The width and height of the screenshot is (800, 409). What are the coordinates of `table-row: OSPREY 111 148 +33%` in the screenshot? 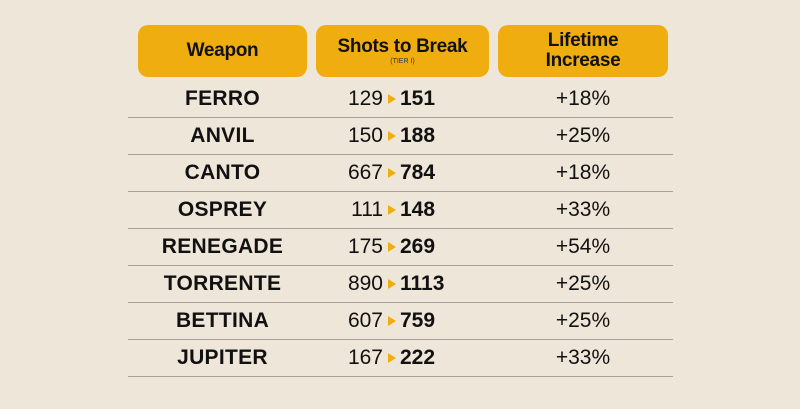 It's located at (400, 210).